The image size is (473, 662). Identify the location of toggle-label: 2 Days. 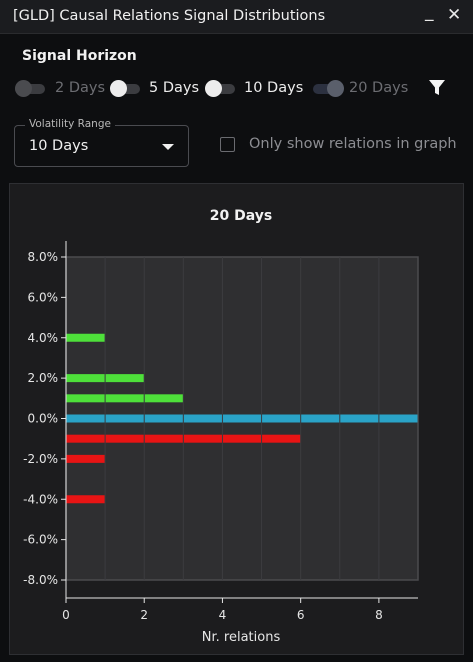
(80, 88).